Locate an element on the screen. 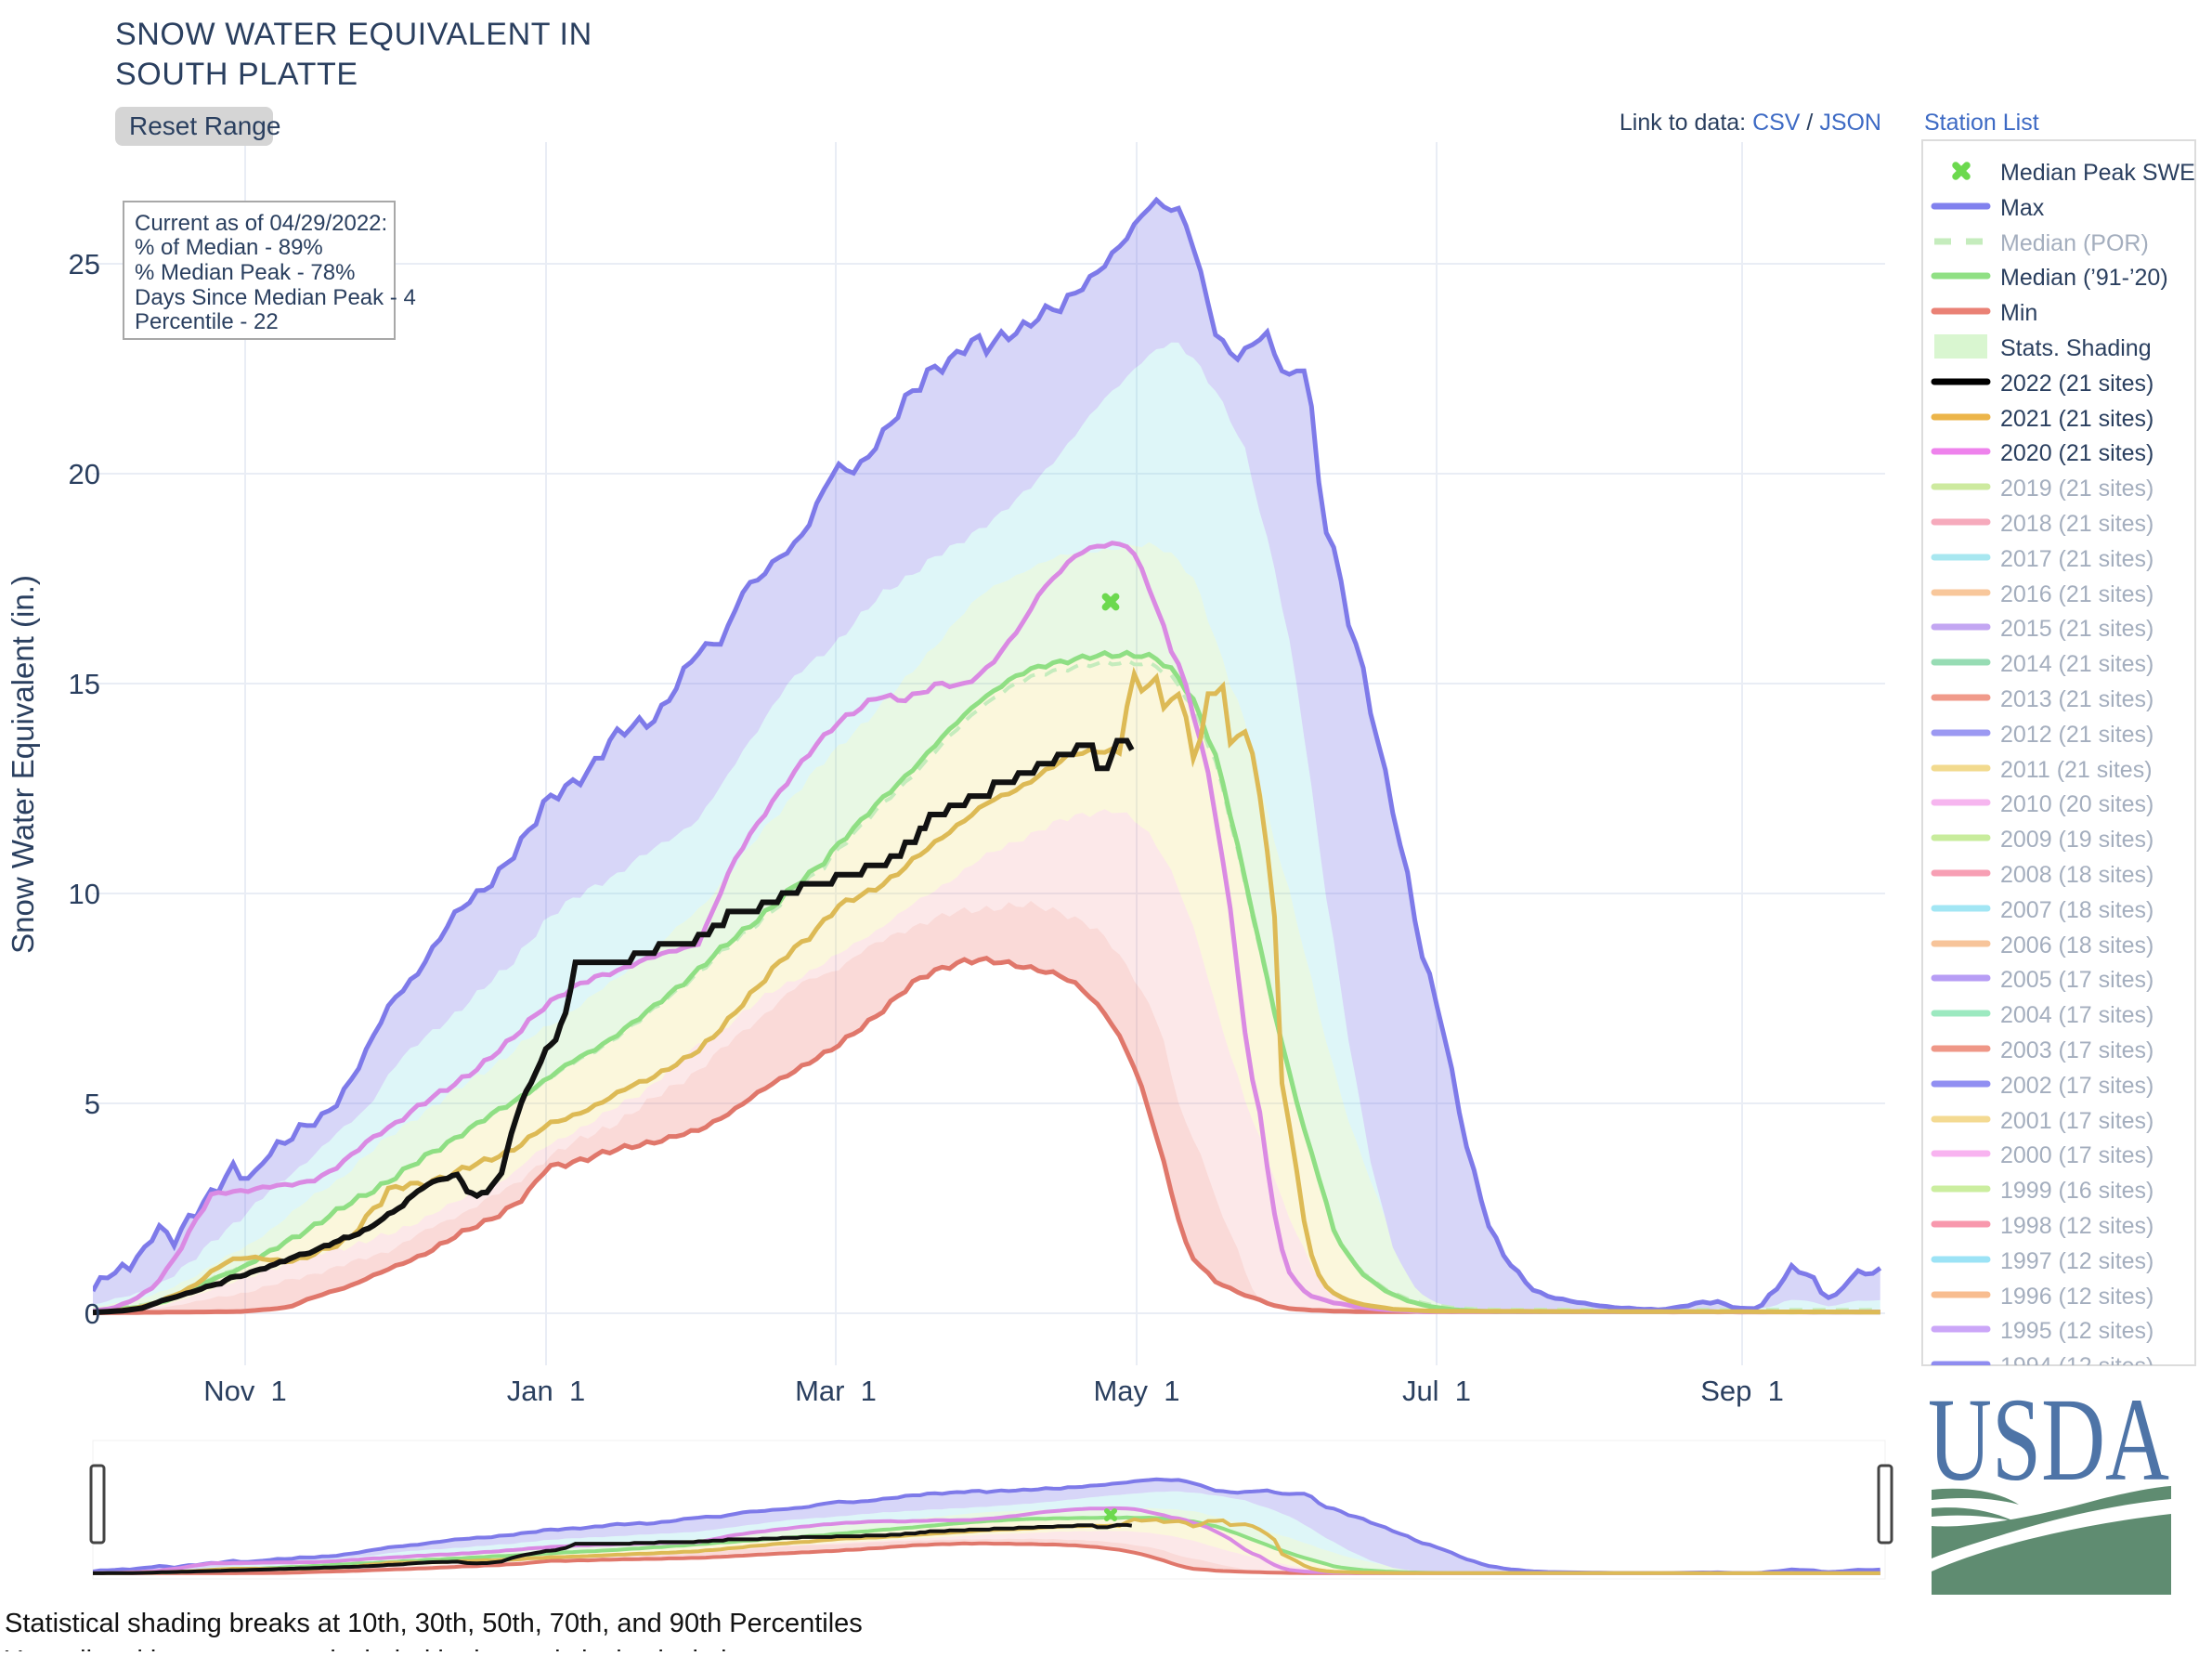  svg-text: 2002 (17 sites) is located at coordinates (2076, 1086).